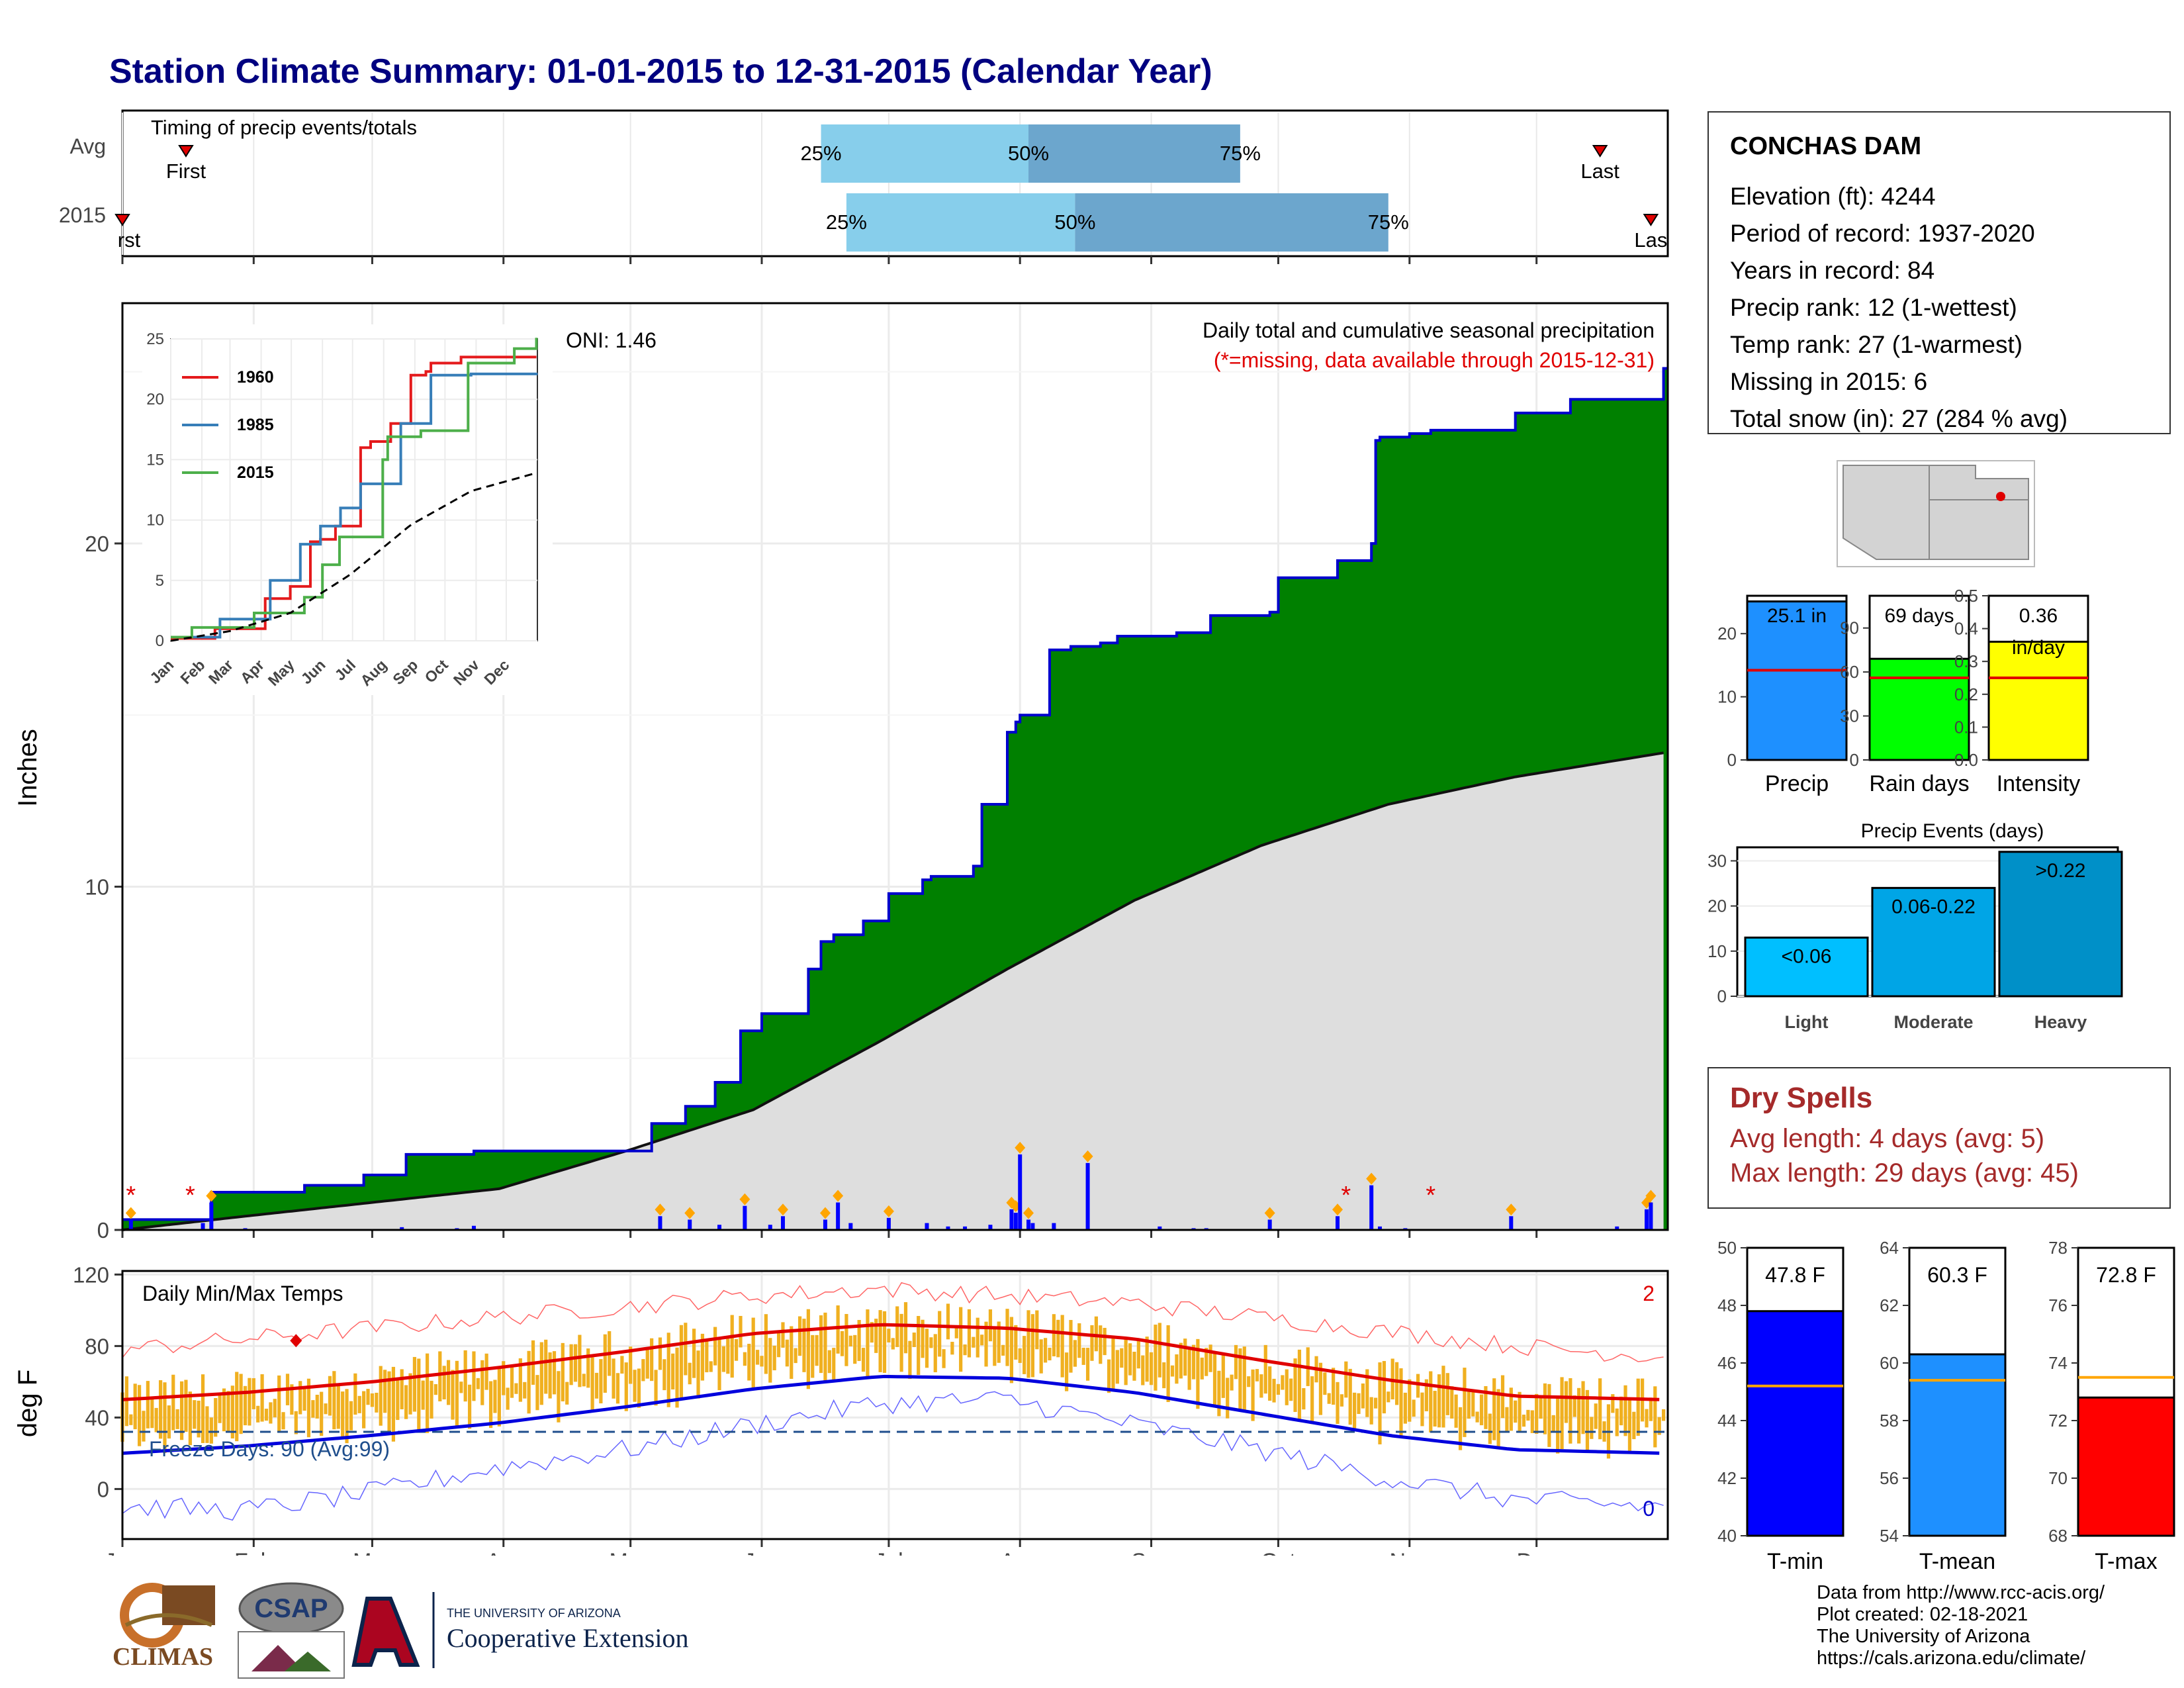 Image resolution: width=2184 pixels, height=1688 pixels. Describe the element at coordinates (1727, 1363) in the screenshot. I see `tempbar-tick-label: 46` at that location.